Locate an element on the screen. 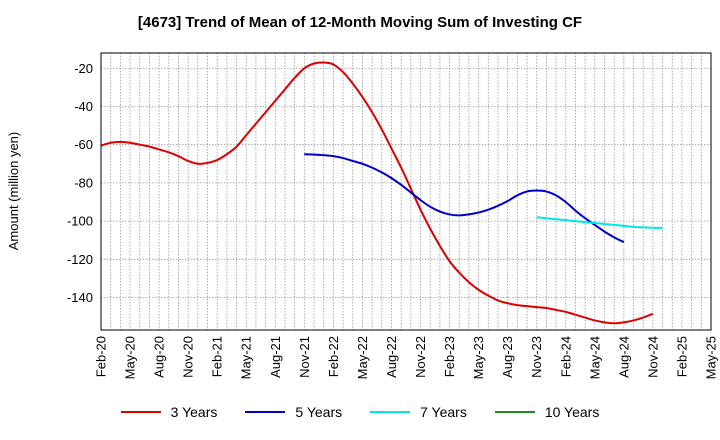 This screenshot has height=440, width=720. x-tick-label: May-23 is located at coordinates (478, 357).